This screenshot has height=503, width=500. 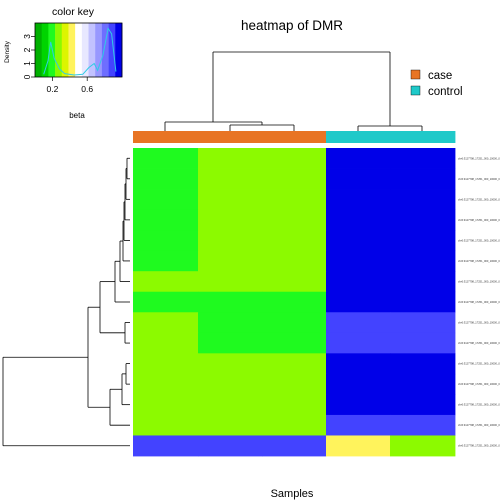 What do you see at coordinates (292, 494) in the screenshot?
I see `x-axis-label: Samples` at bounding box center [292, 494].